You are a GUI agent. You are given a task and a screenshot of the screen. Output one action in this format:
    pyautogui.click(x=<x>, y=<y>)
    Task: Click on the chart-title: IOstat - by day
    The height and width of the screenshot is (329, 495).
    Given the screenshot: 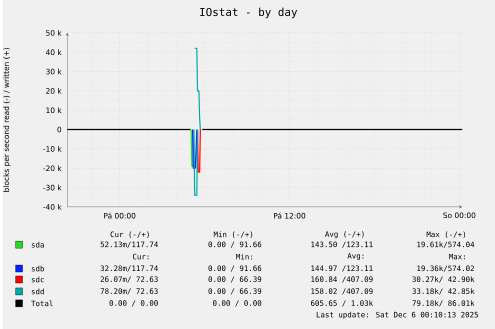 What is the action you would take?
    pyautogui.click(x=249, y=13)
    